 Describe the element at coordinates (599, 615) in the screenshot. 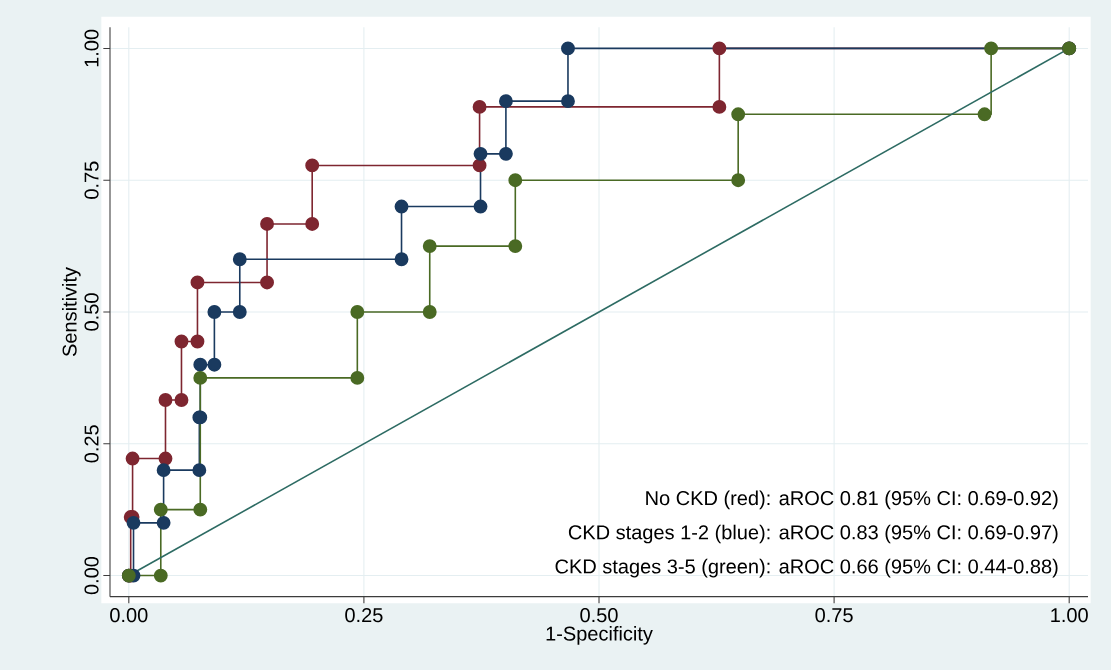

I see `x-tick-label: 0.50` at that location.